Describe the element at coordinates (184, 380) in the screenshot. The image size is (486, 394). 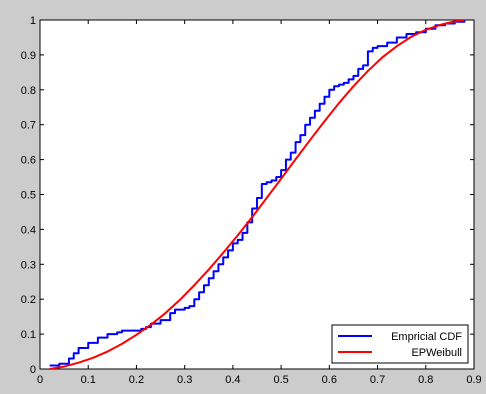
I see `x-tick-label: 0.3` at that location.